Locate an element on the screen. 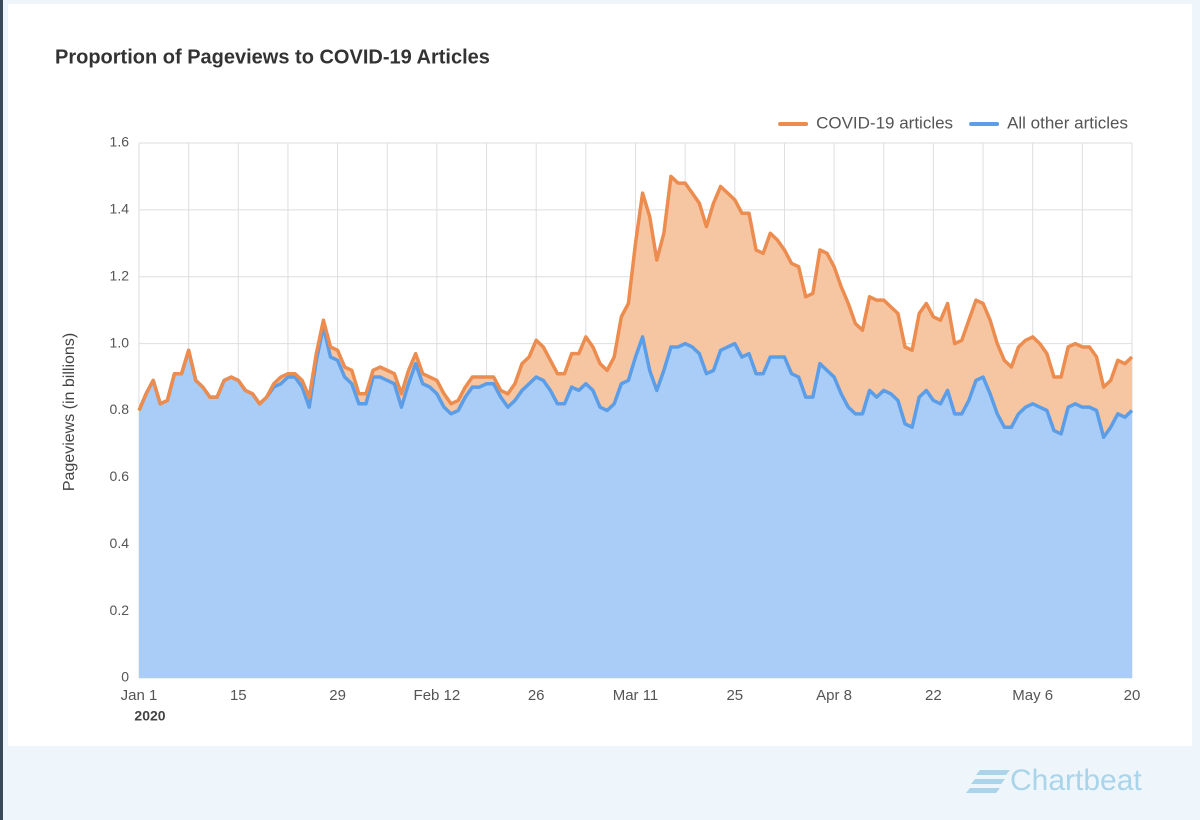  x-tick-label: Feb 12 is located at coordinates (437, 695).